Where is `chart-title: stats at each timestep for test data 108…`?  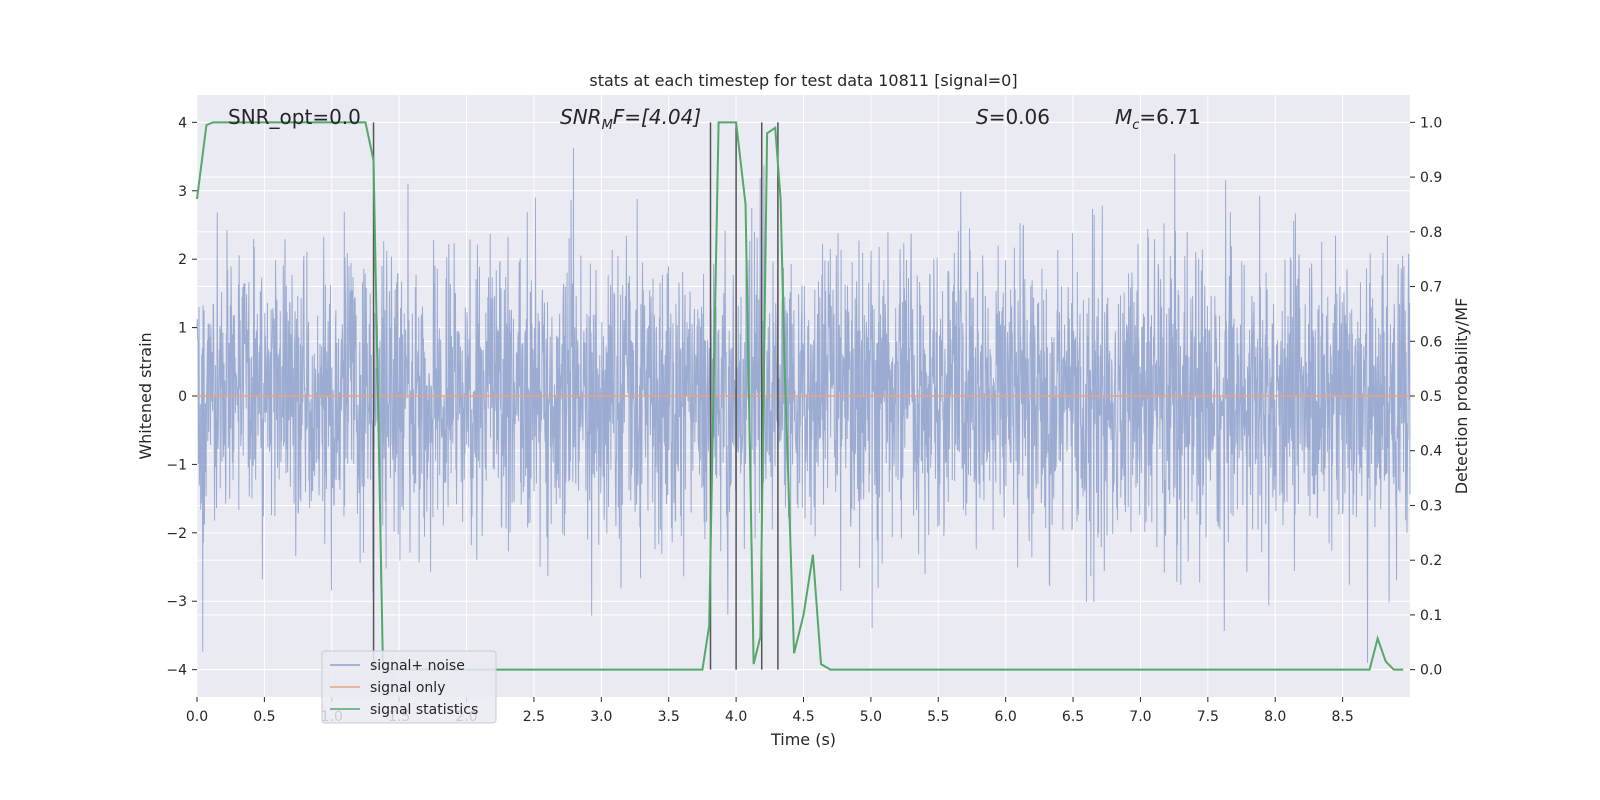 chart-title: stats at each timestep for test data 108… is located at coordinates (803, 80).